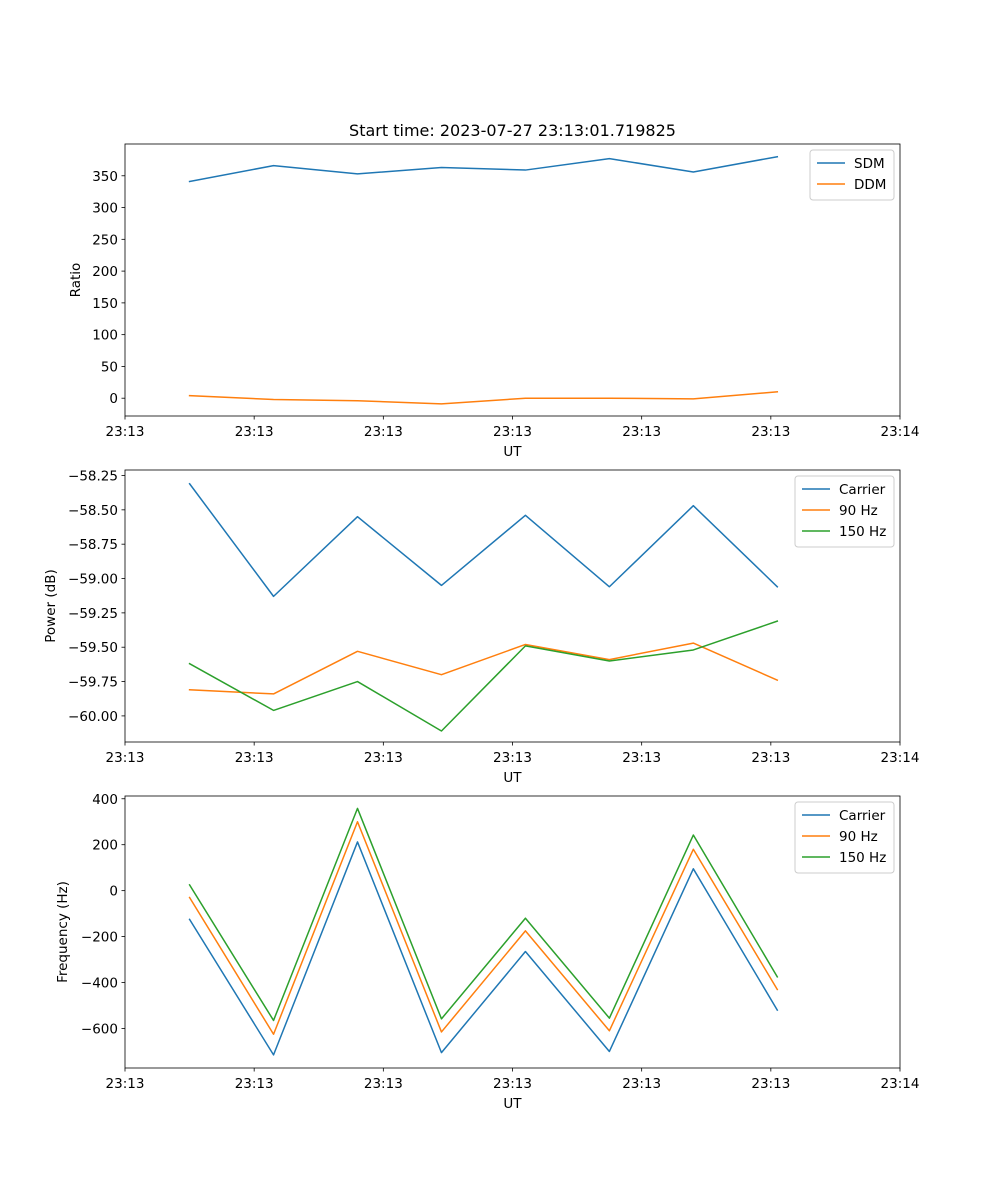 The height and width of the screenshot is (1200, 1000). What do you see at coordinates (93, 614) in the screenshot?
I see `power-y-tick-label: −59.25` at bounding box center [93, 614].